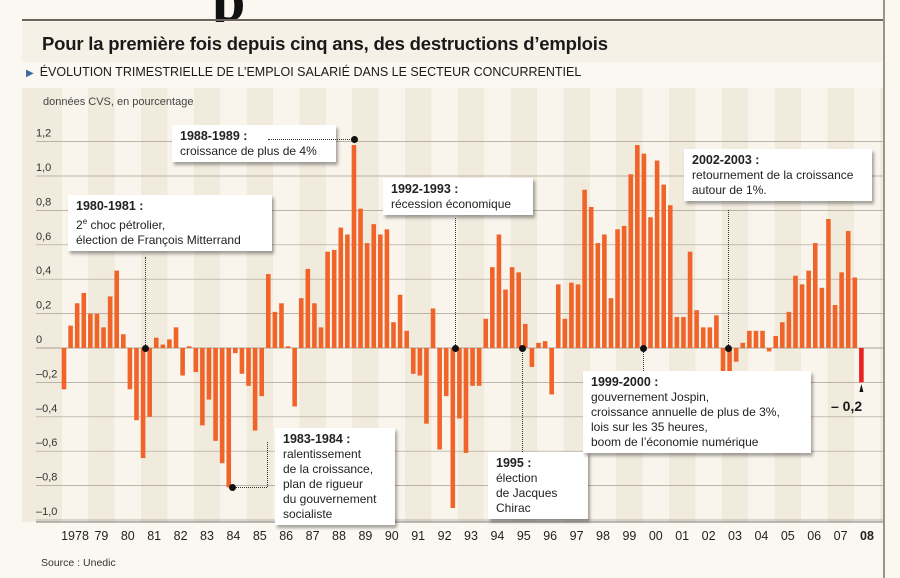  What do you see at coordinates (43, 134) in the screenshot?
I see `y-tick-label: 1,2` at bounding box center [43, 134].